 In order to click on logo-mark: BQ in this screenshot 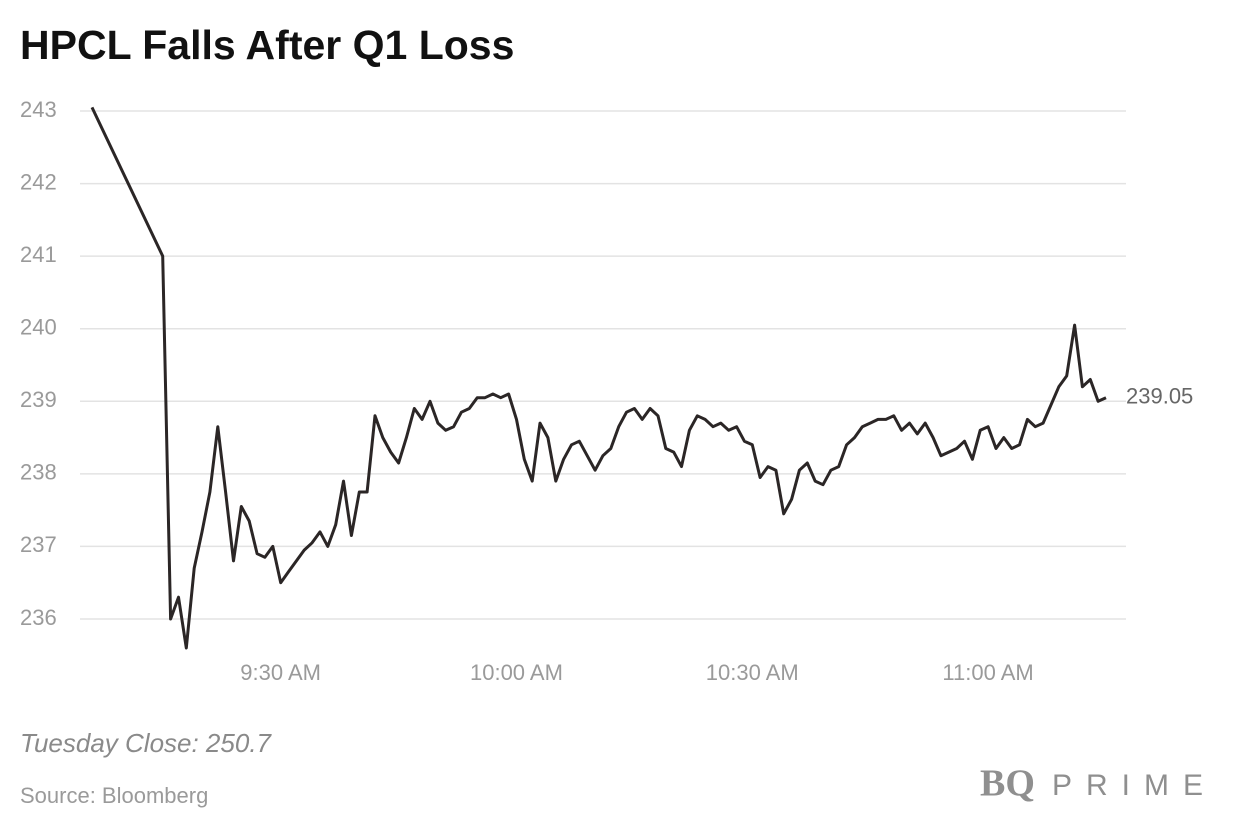, I will do `click(1007, 784)`.